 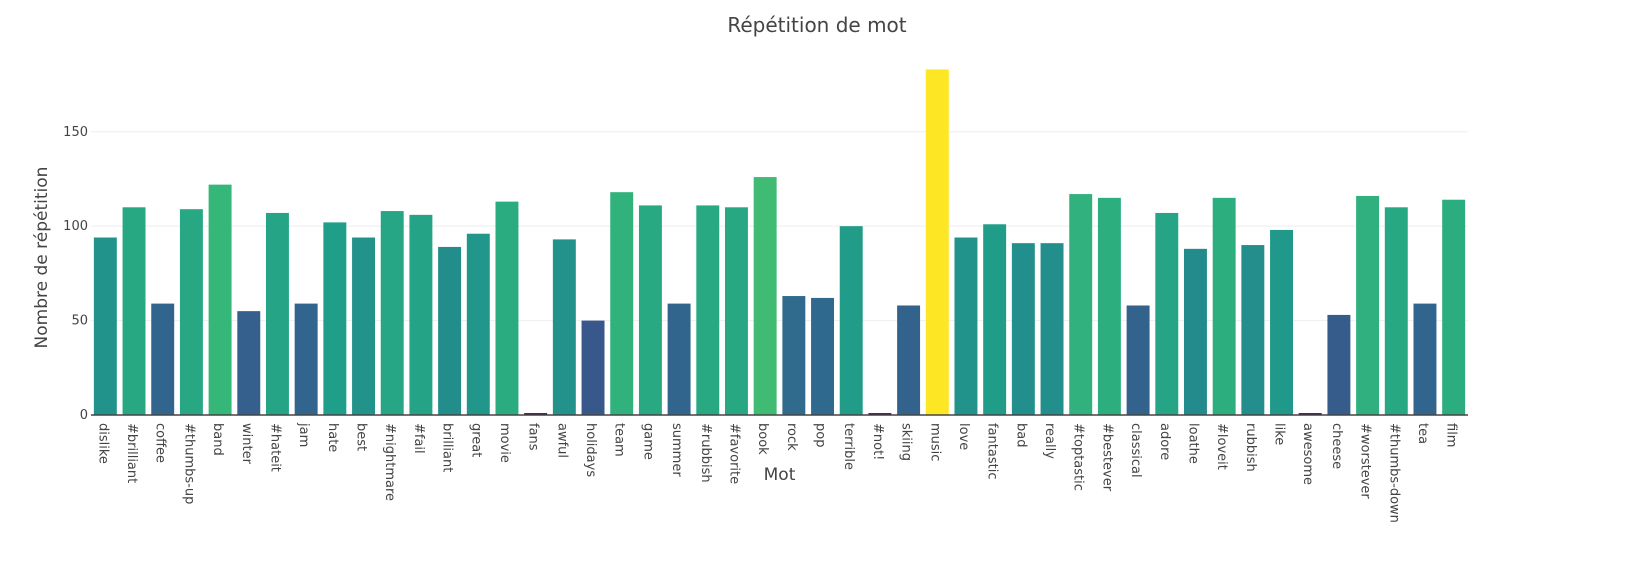 I want to click on x-tick-label: hate, so click(x=332, y=437).